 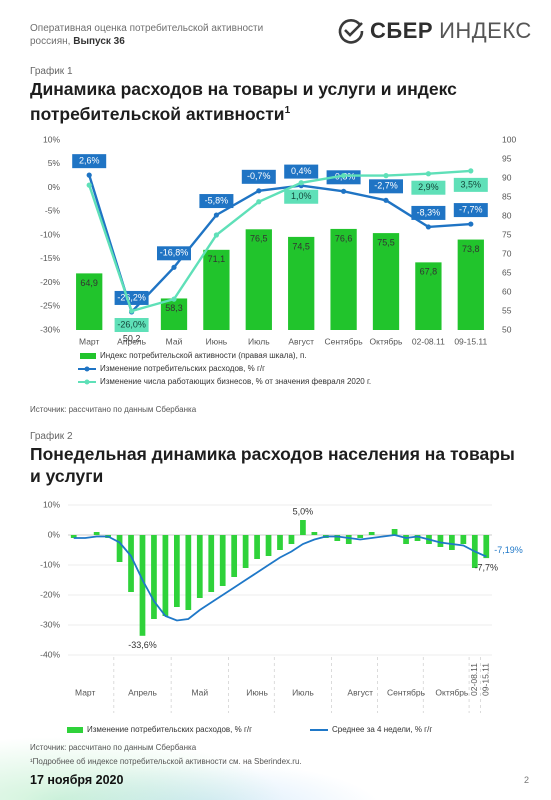 What do you see at coordinates (85, 692) in the screenshot?
I see `x-tick-label: Март` at bounding box center [85, 692].